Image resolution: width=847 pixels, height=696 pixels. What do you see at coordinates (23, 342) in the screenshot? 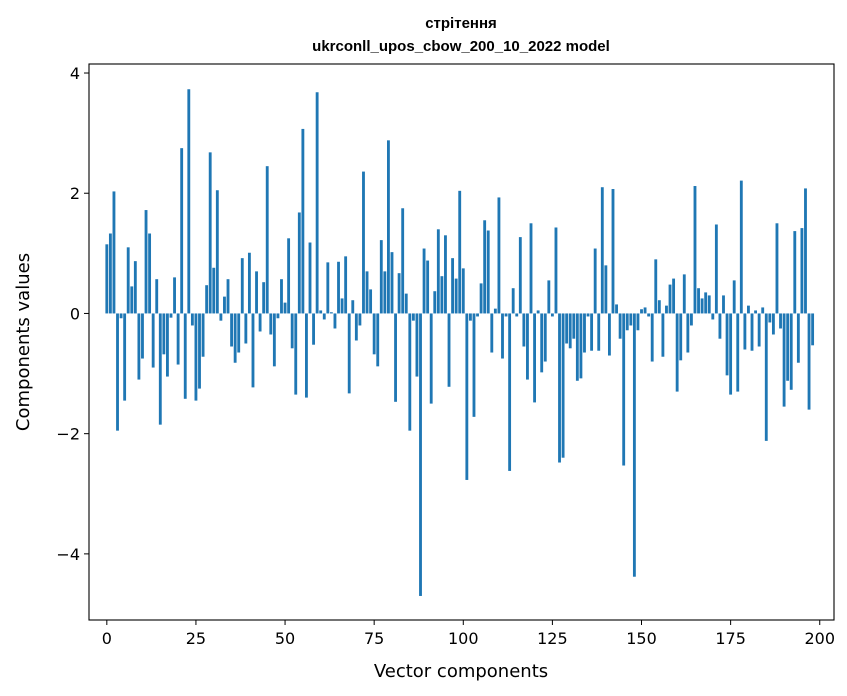
I see `y-axis-label: Components values` at bounding box center [23, 342].